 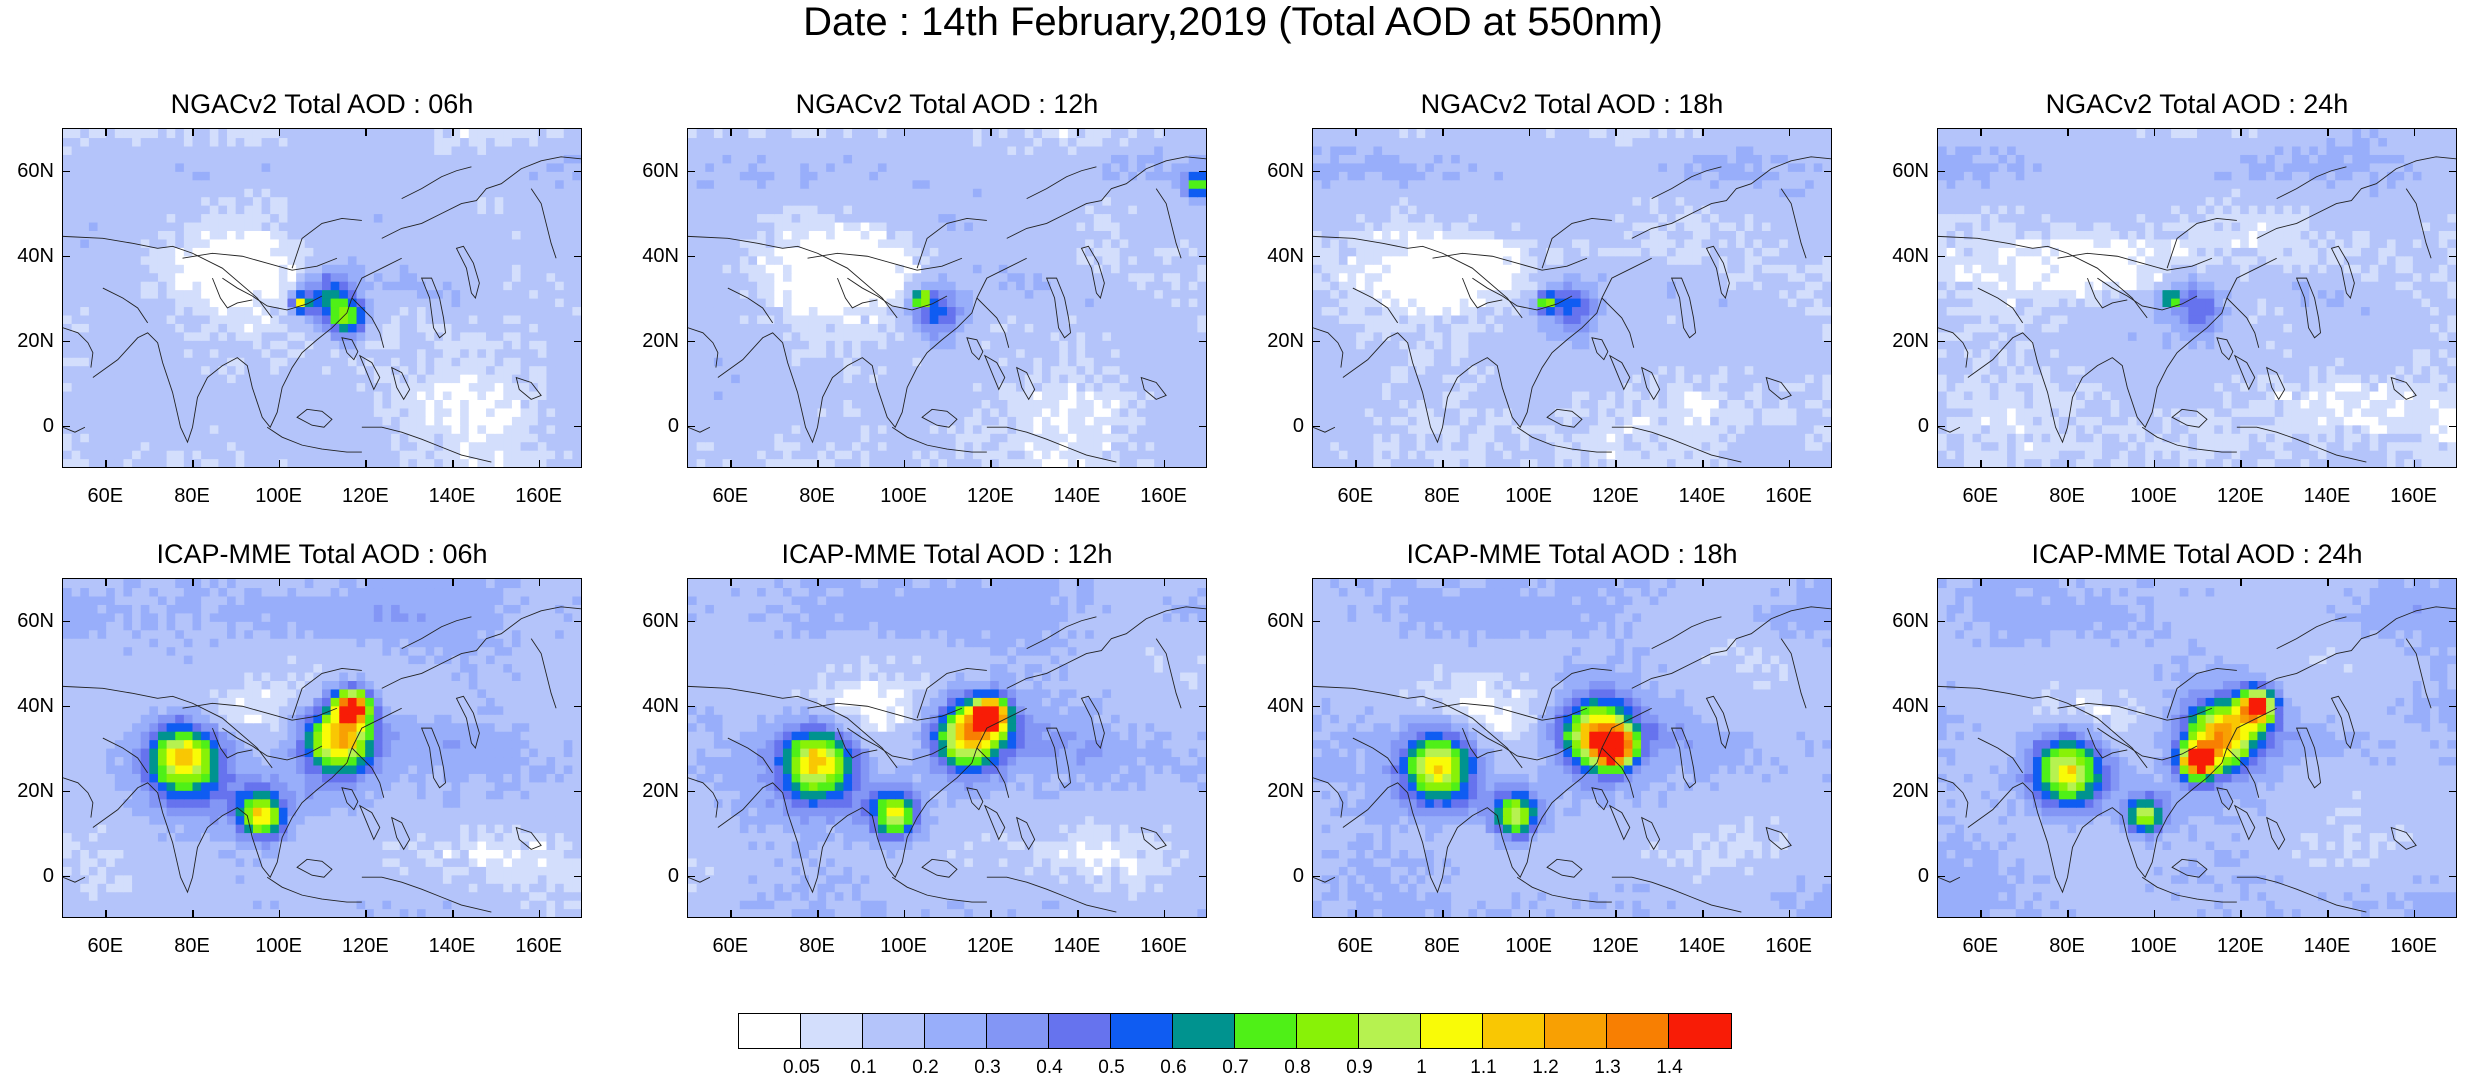 What do you see at coordinates (2327, 946) in the screenshot?
I see `lon-tick-label: 140E` at bounding box center [2327, 946].